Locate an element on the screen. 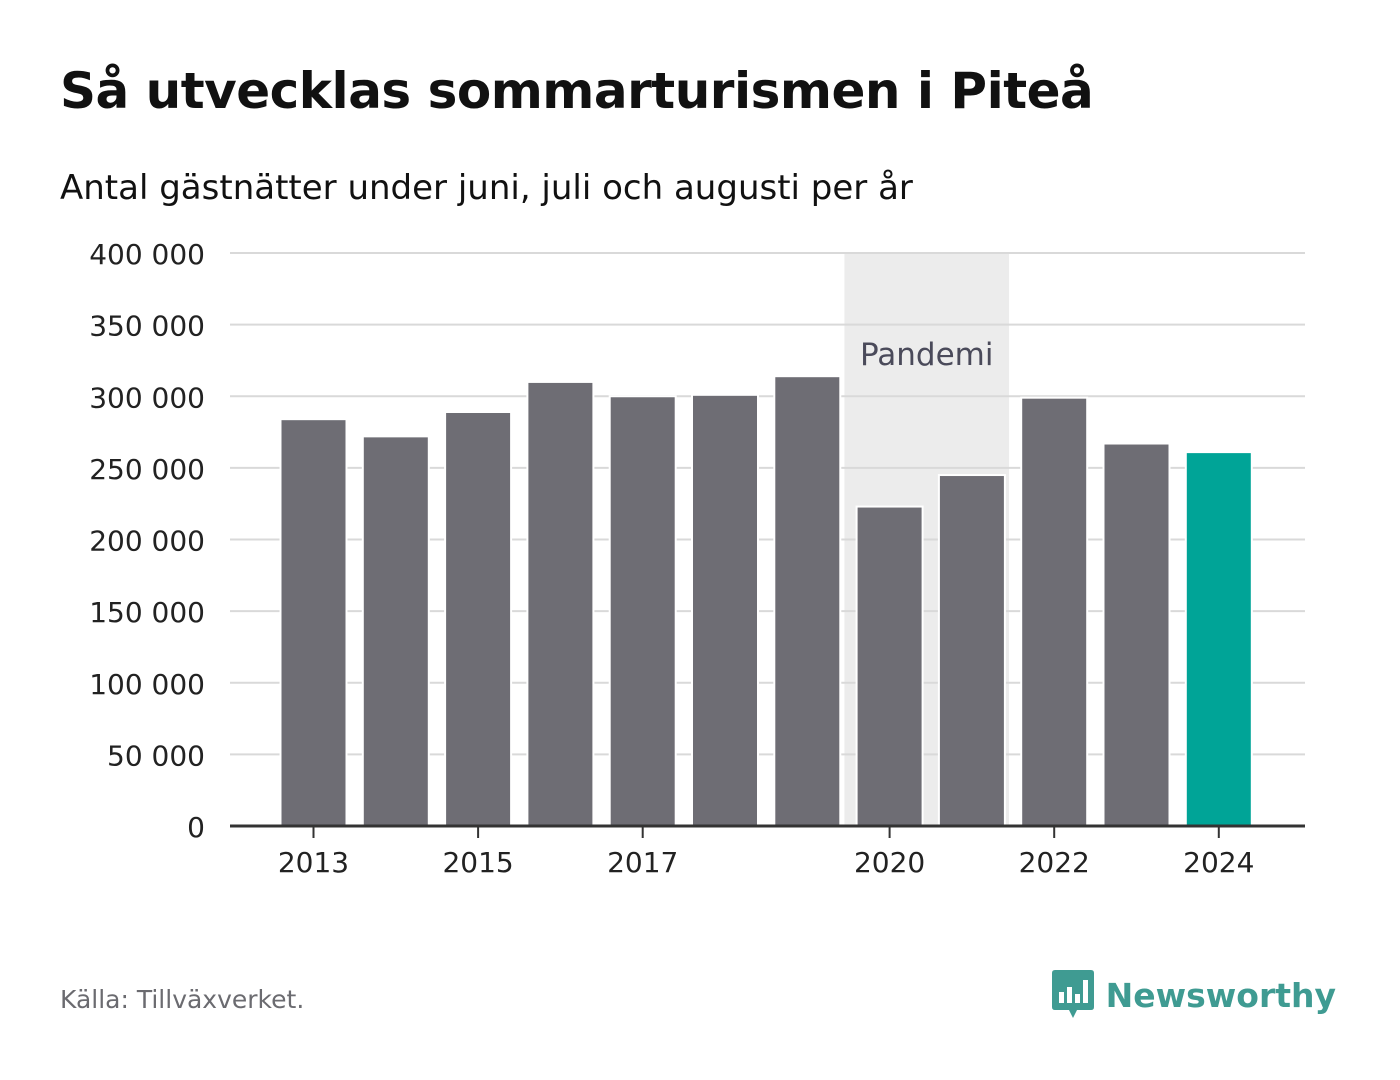 The image size is (1400, 1080). brand: Newsworthy is located at coordinates (1193, 995).